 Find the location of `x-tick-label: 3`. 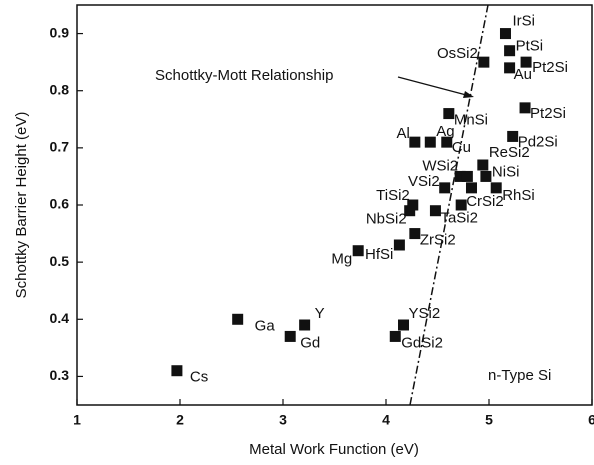

x-tick-label: 3 is located at coordinates (283, 420).